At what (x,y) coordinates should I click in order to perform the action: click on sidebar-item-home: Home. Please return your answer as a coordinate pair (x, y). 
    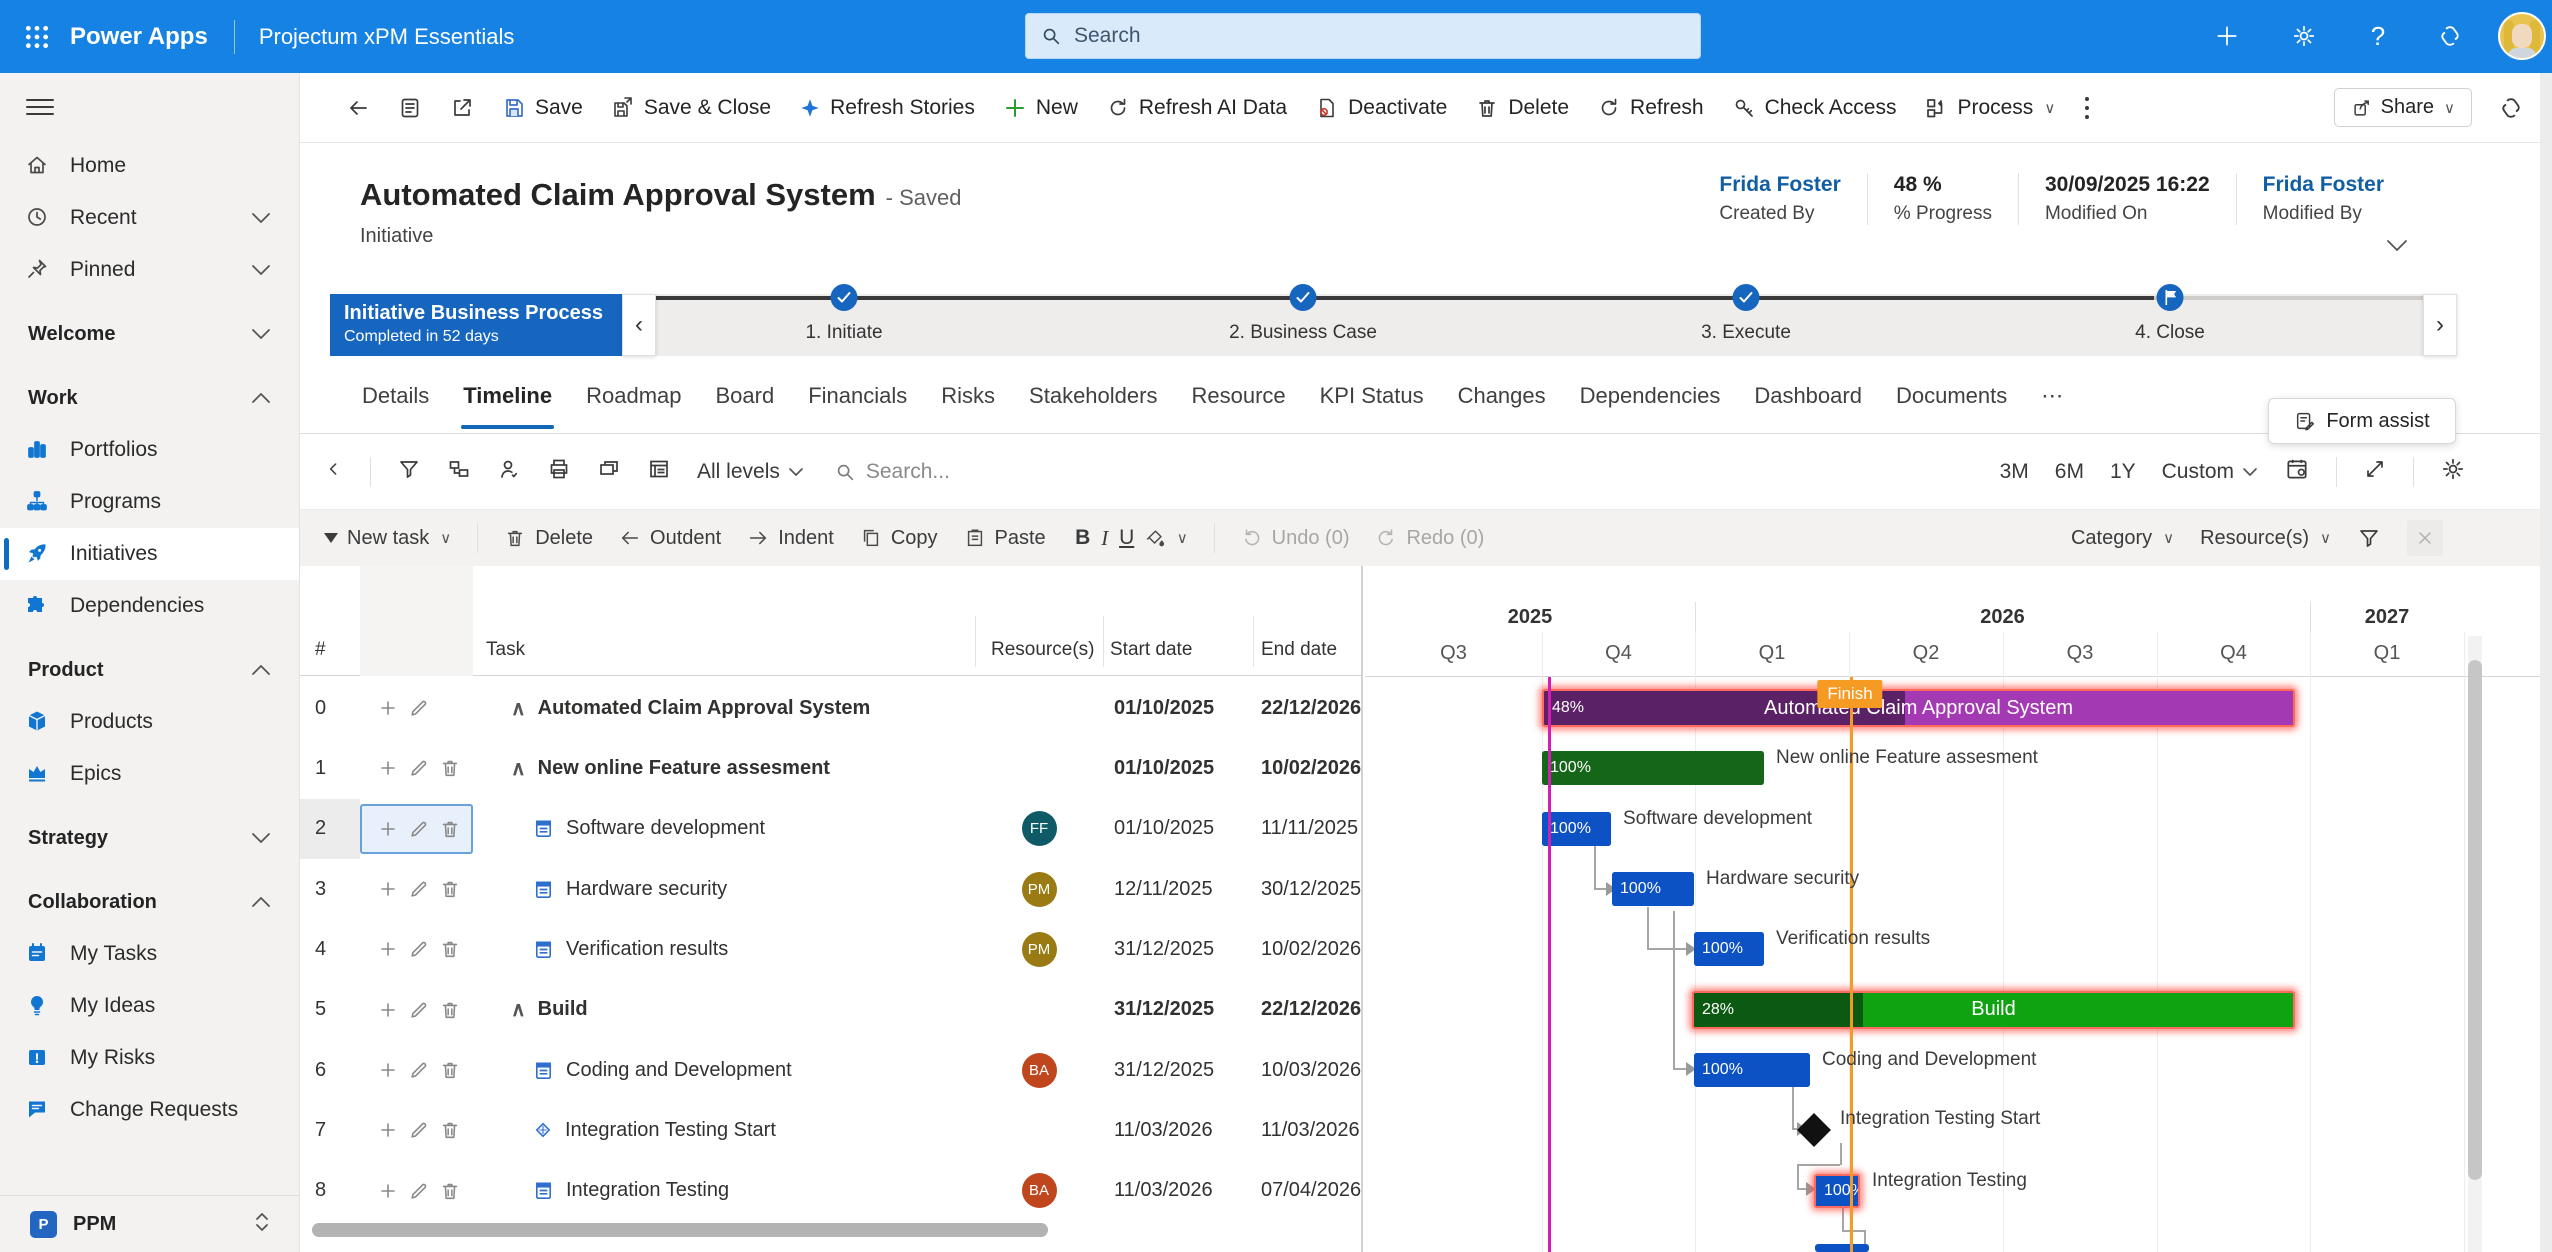
    Looking at the image, I should click on (149, 166).